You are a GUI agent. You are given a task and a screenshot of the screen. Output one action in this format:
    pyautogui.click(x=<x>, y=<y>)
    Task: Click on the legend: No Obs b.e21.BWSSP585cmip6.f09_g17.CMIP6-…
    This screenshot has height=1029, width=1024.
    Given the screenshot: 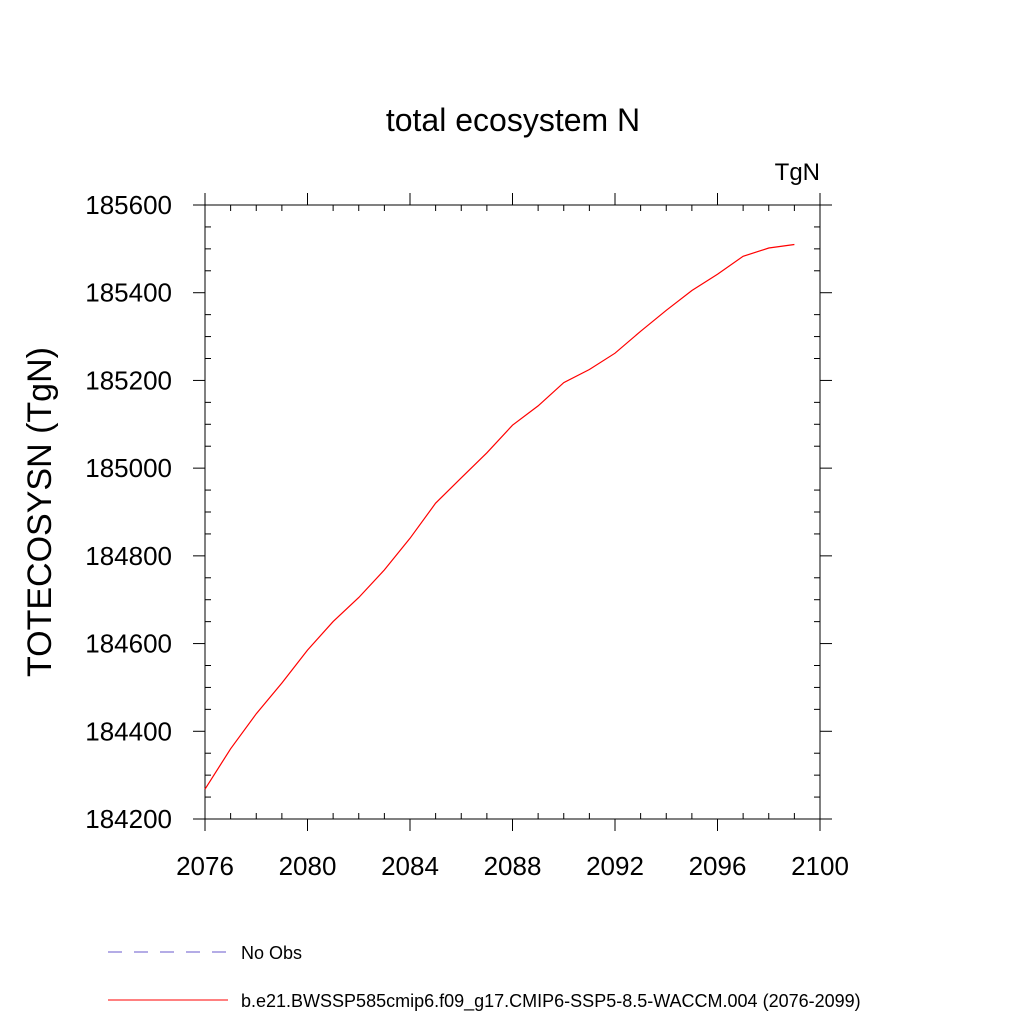 What is the action you would take?
    pyautogui.click(x=484, y=977)
    